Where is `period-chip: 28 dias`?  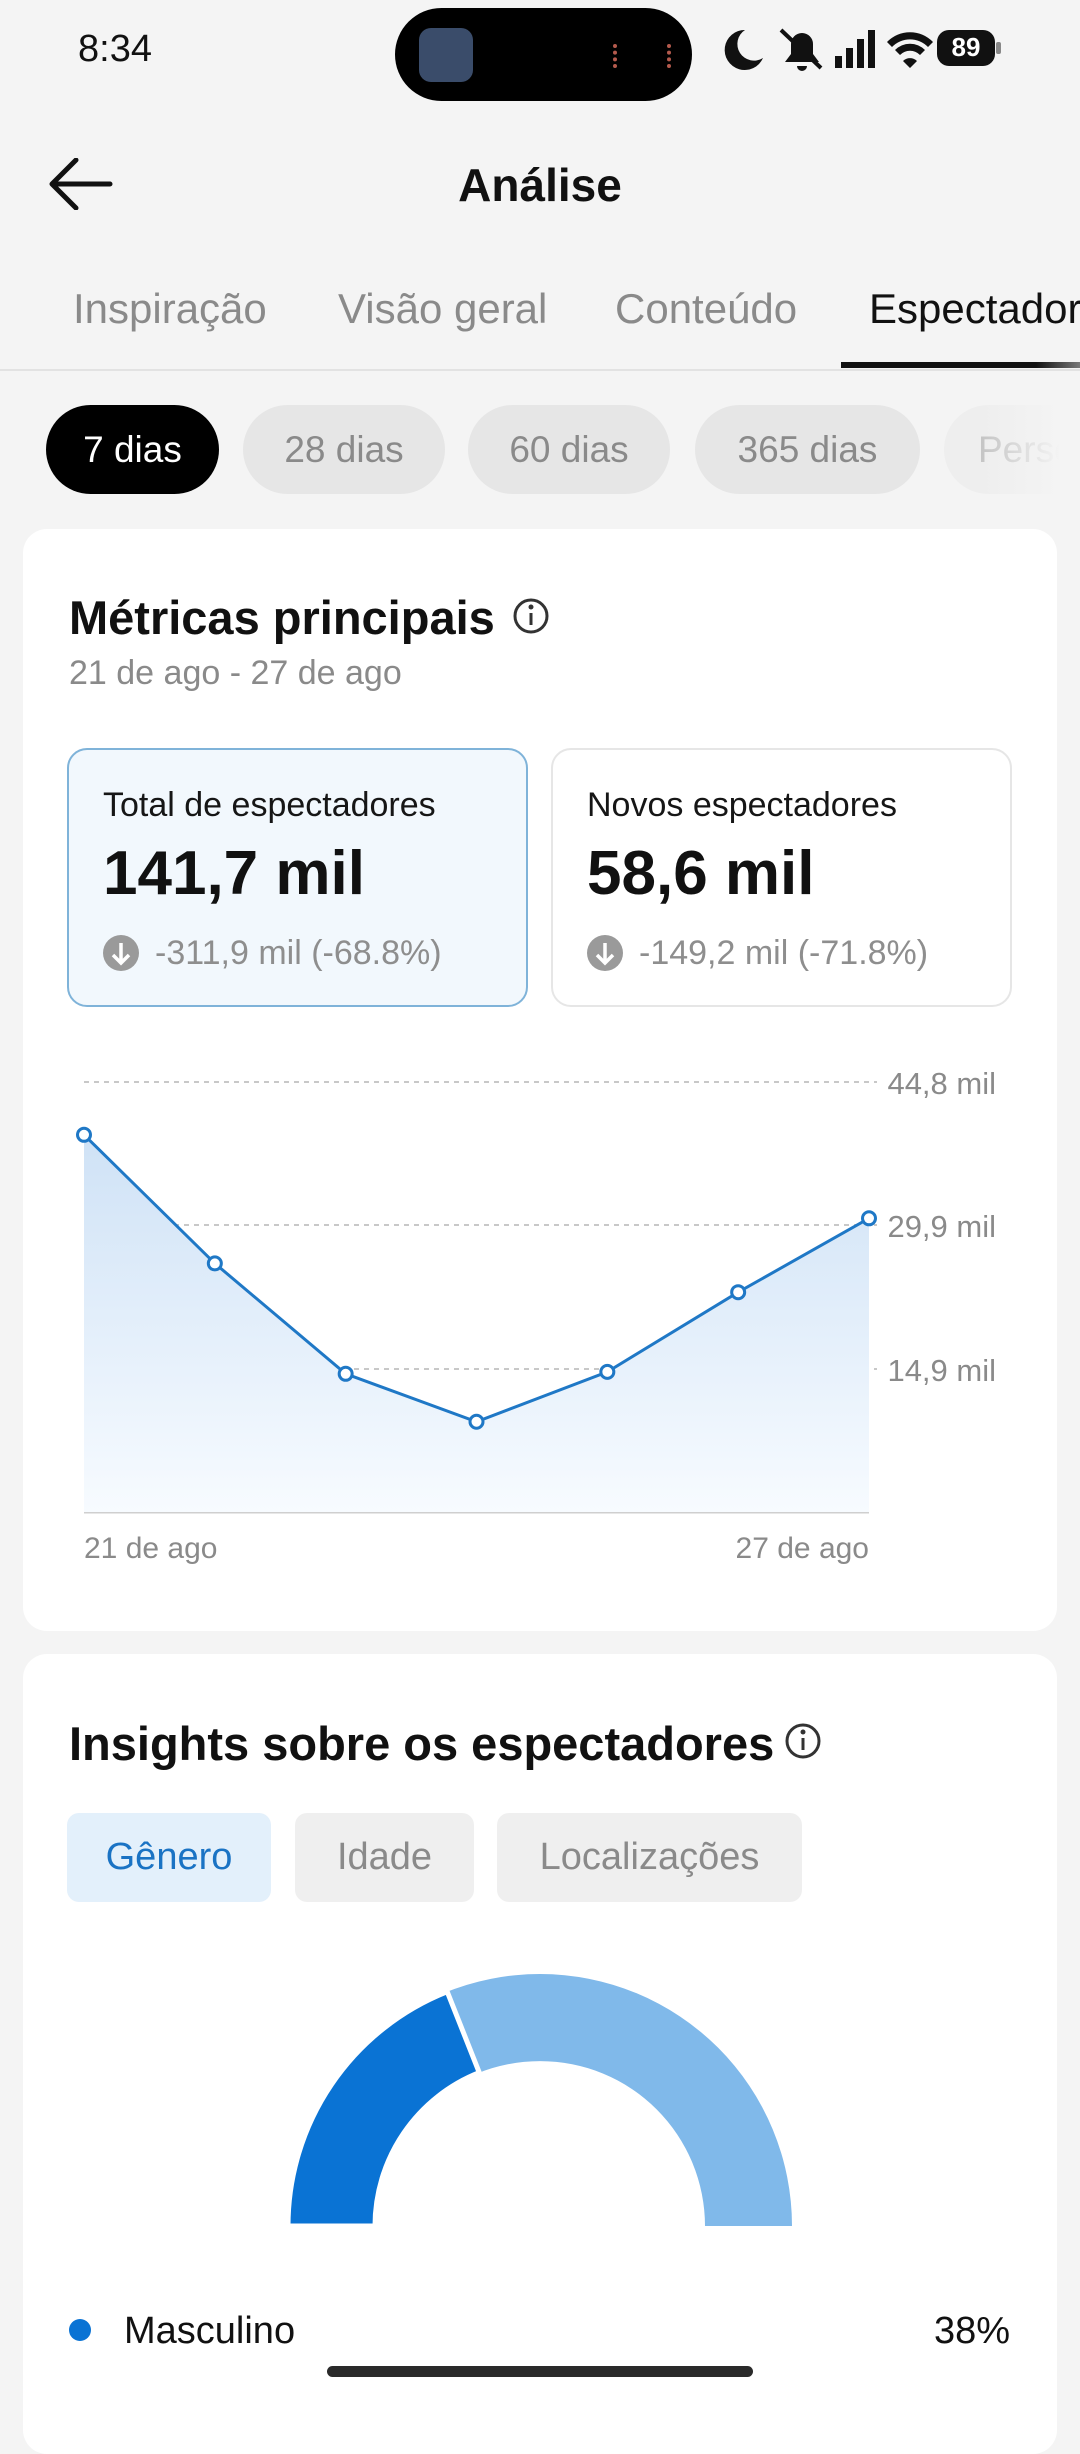 period-chip: 28 dias is located at coordinates (344, 449).